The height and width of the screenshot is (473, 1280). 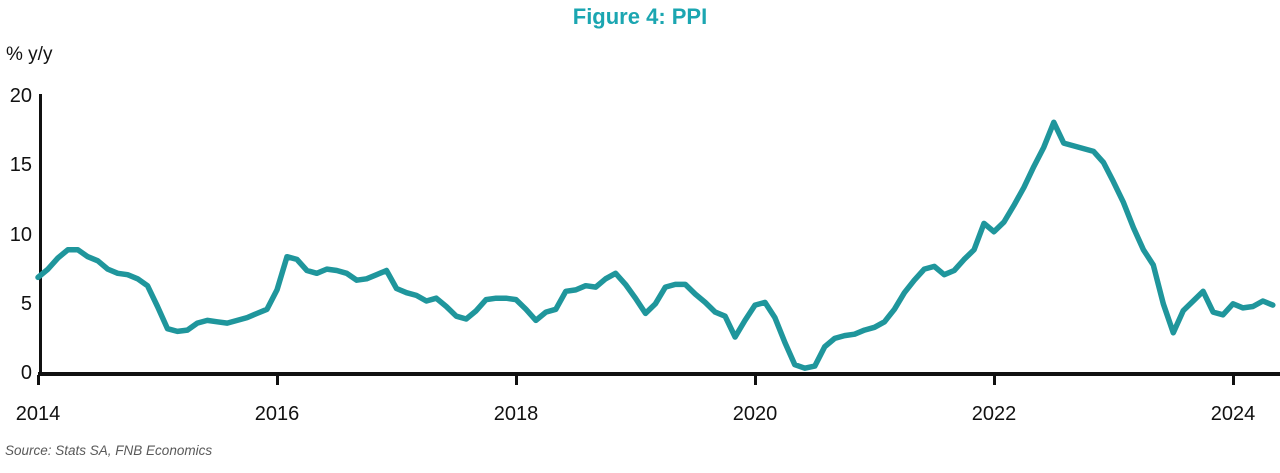 What do you see at coordinates (109, 450) in the screenshot?
I see `source-note: Source: Stats SA, FNB Economics` at bounding box center [109, 450].